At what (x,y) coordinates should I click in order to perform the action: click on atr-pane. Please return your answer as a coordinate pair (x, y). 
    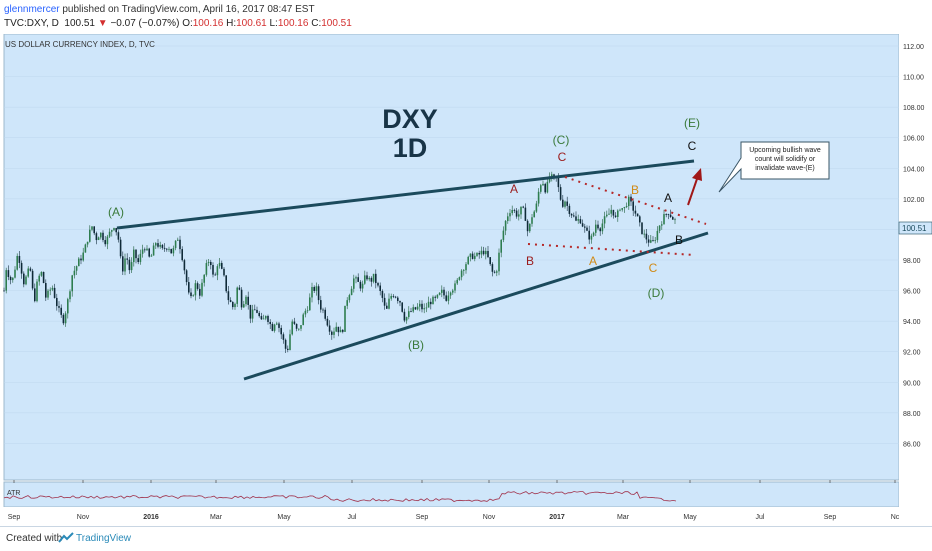
    Looking at the image, I should click on (451, 494).